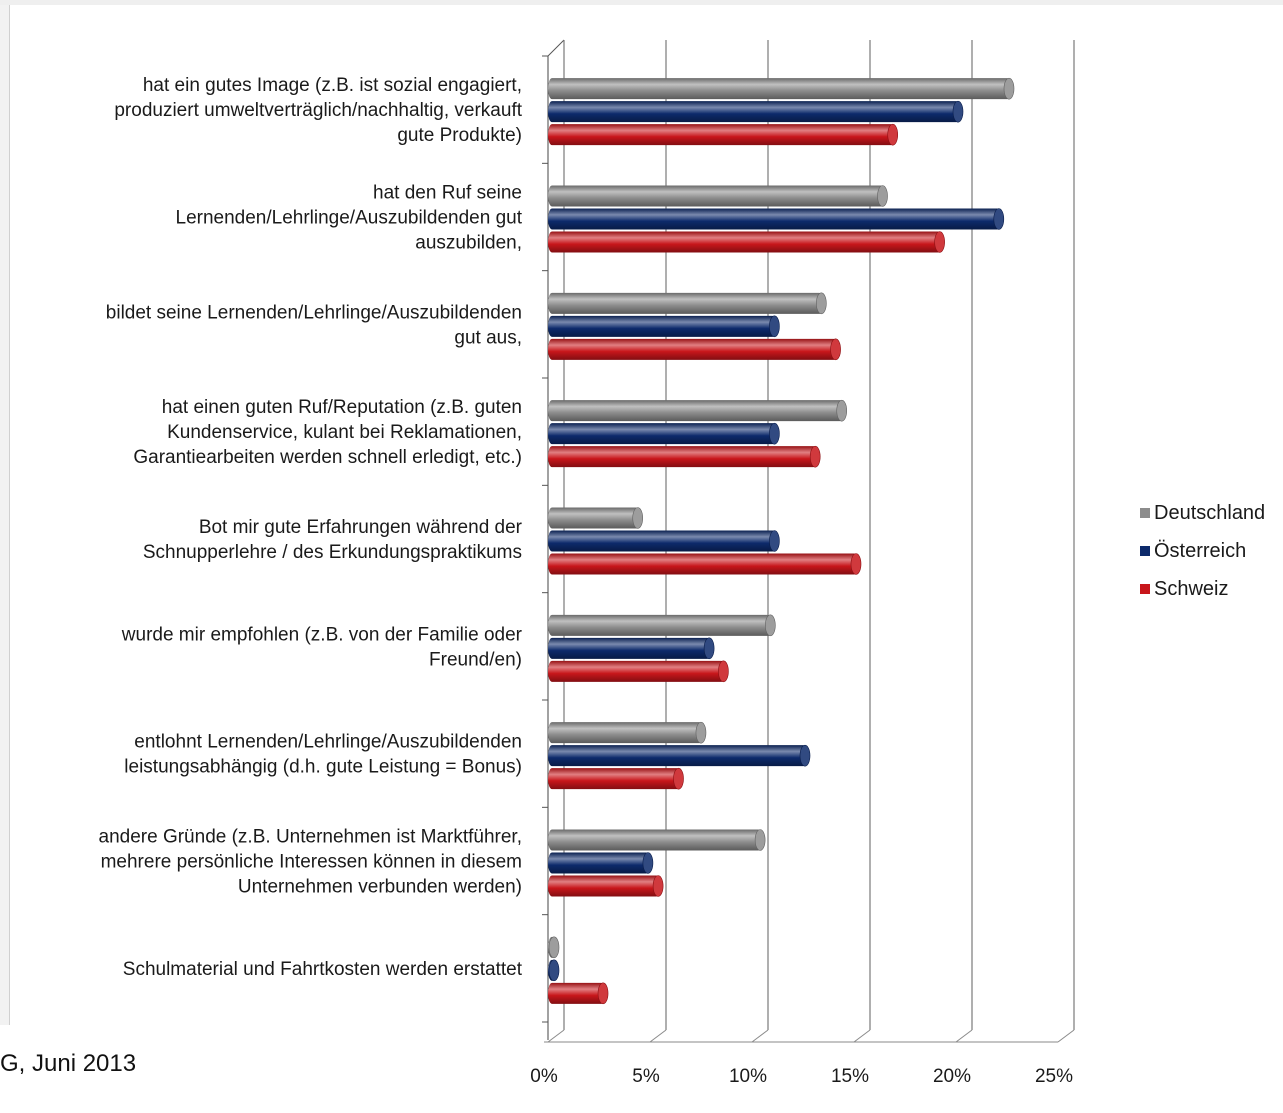  I want to click on bar-österreich-3, so click(664, 326).